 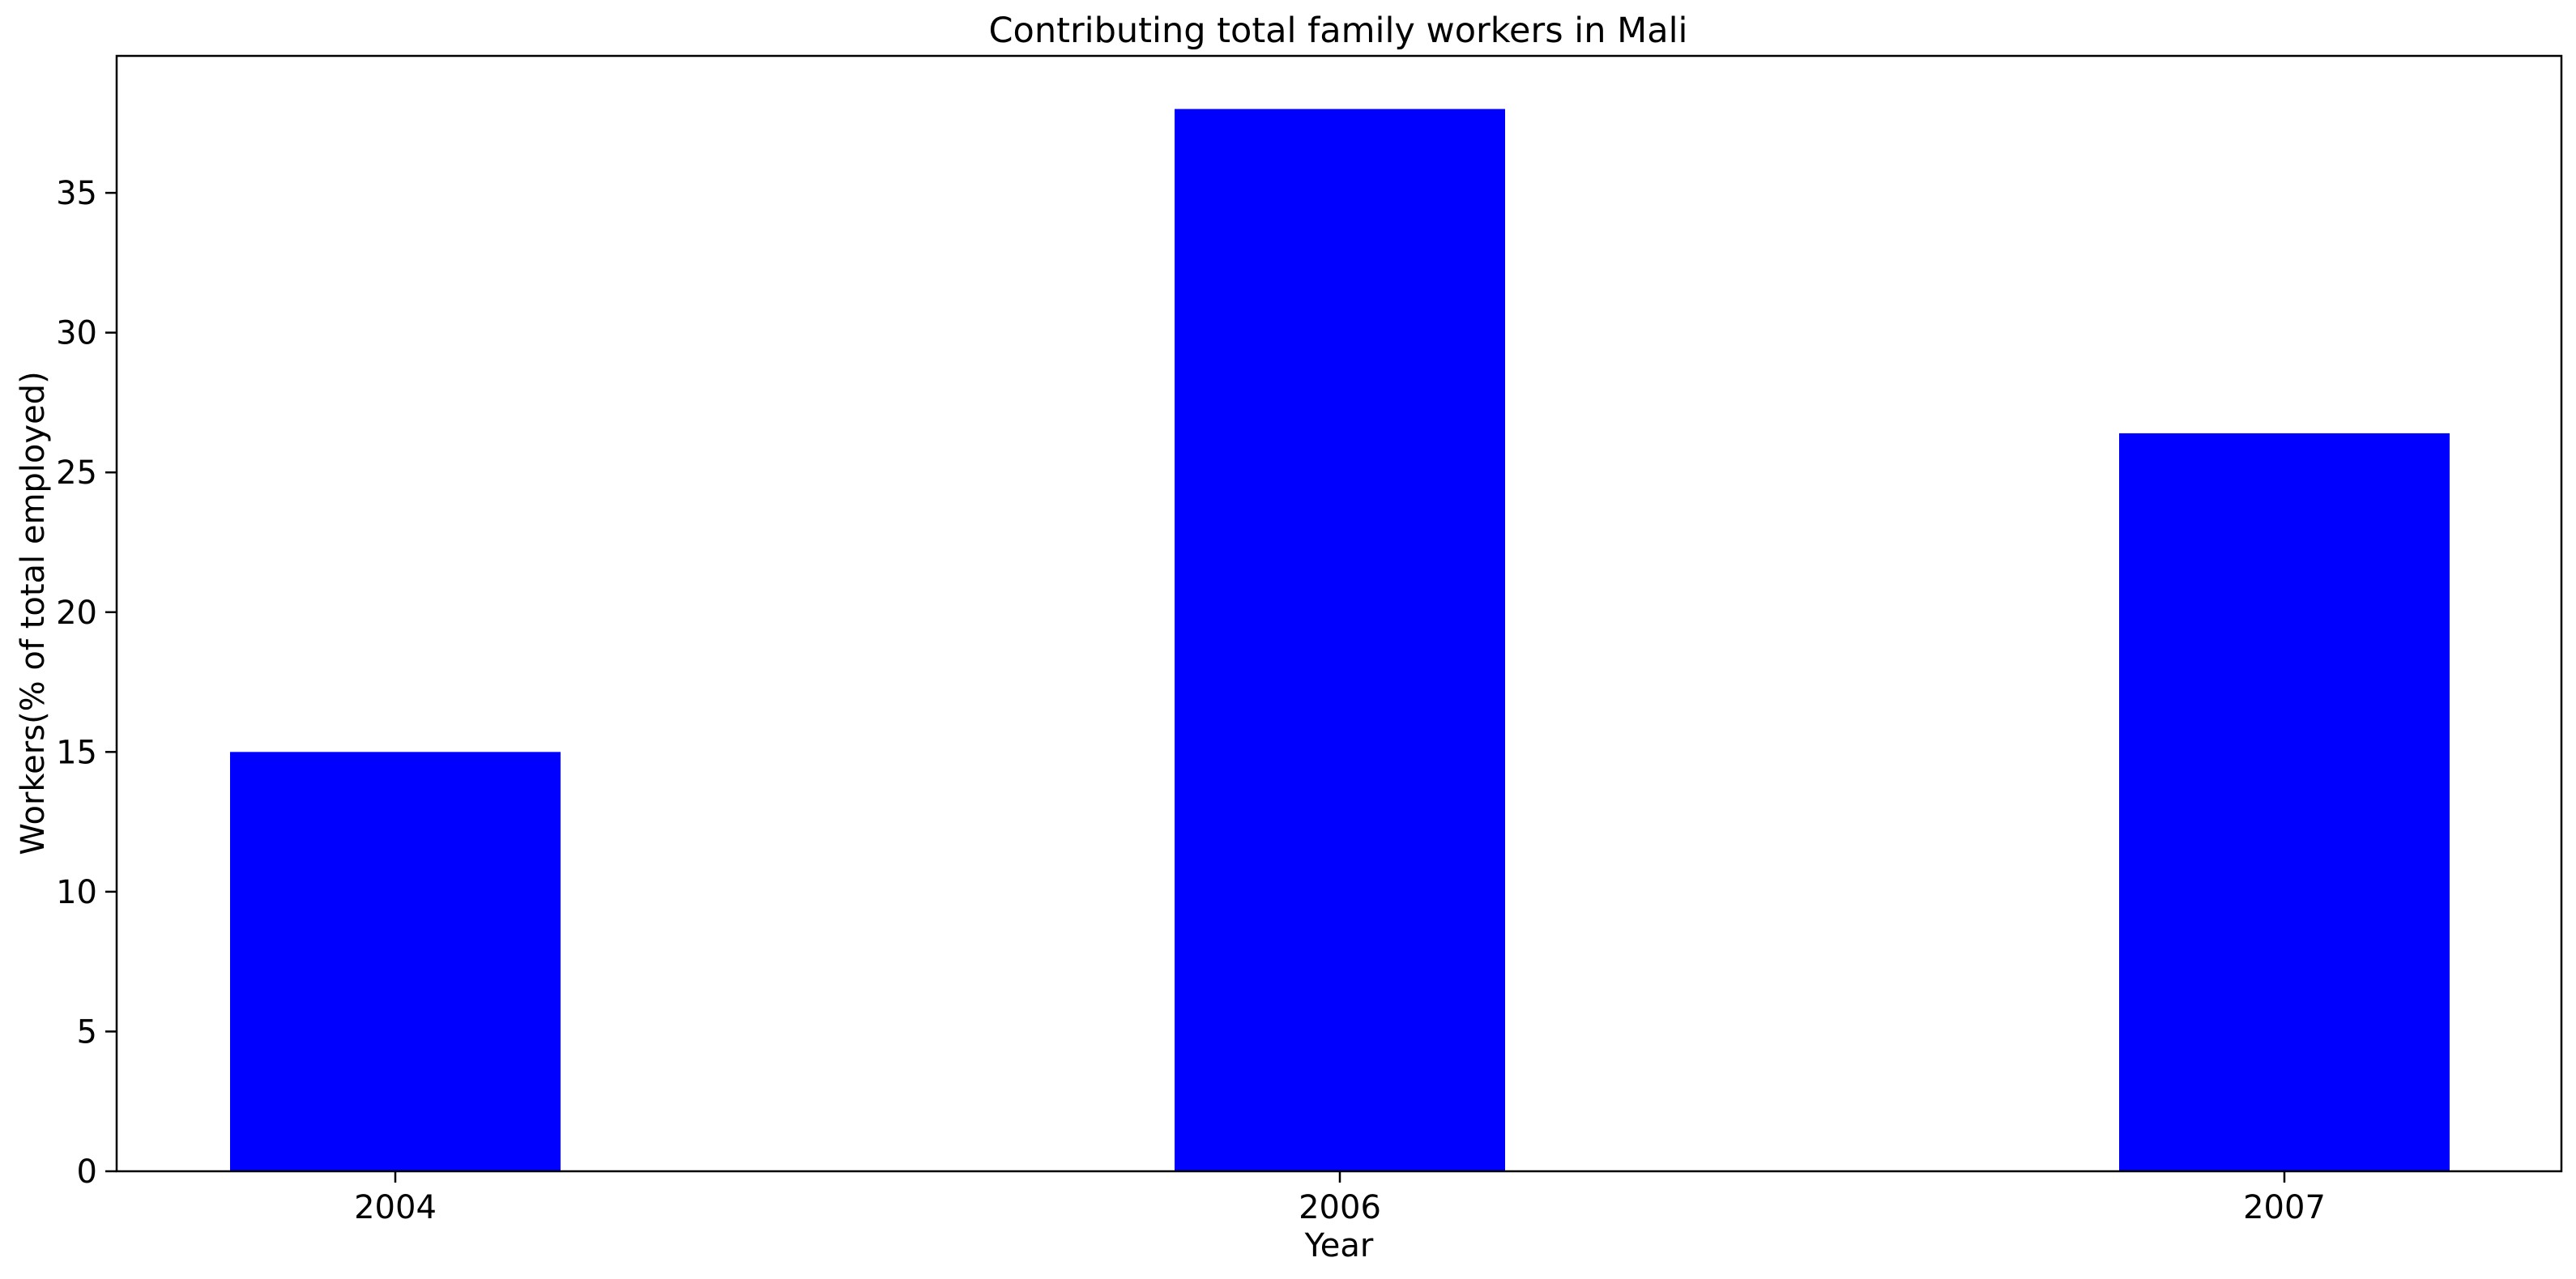 What do you see at coordinates (76, 333) in the screenshot?
I see `y-tick-label: 30` at bounding box center [76, 333].